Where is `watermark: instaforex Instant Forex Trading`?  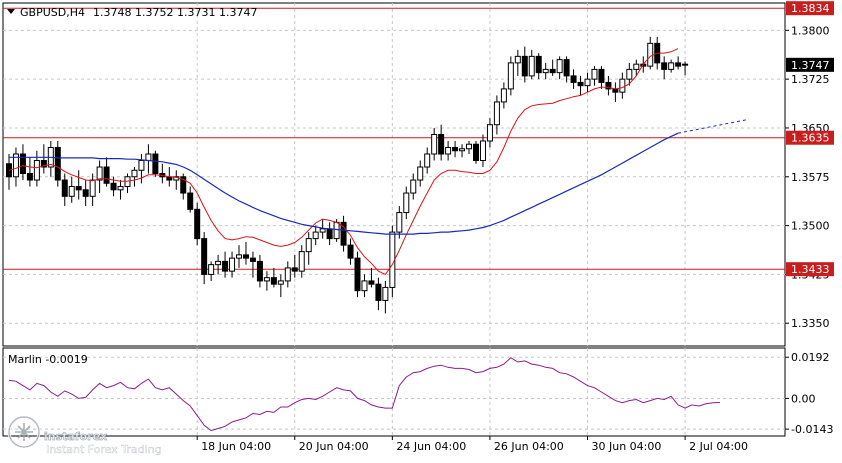 watermark: instaforex Instant Forex Trading is located at coordinates (84, 435).